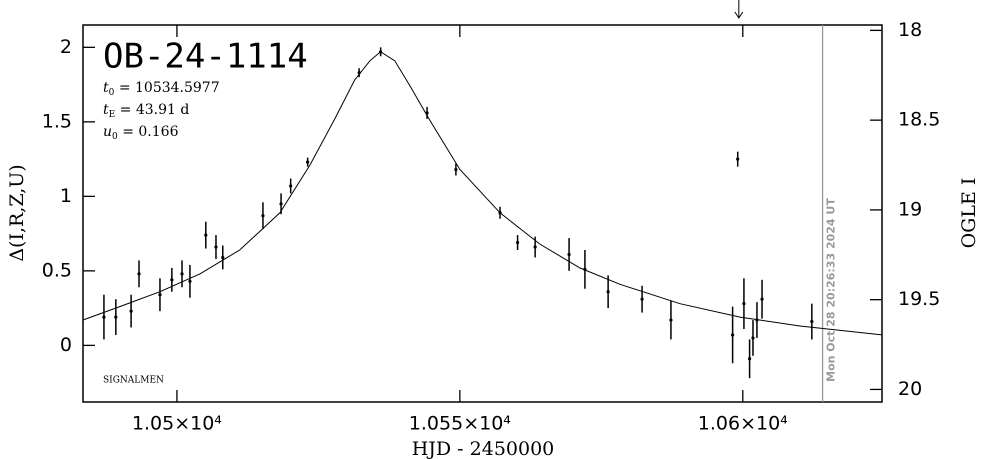 The height and width of the screenshot is (459, 986). Describe the element at coordinates (107, 132) in the screenshot. I see `parameter-symbol: u` at that location.